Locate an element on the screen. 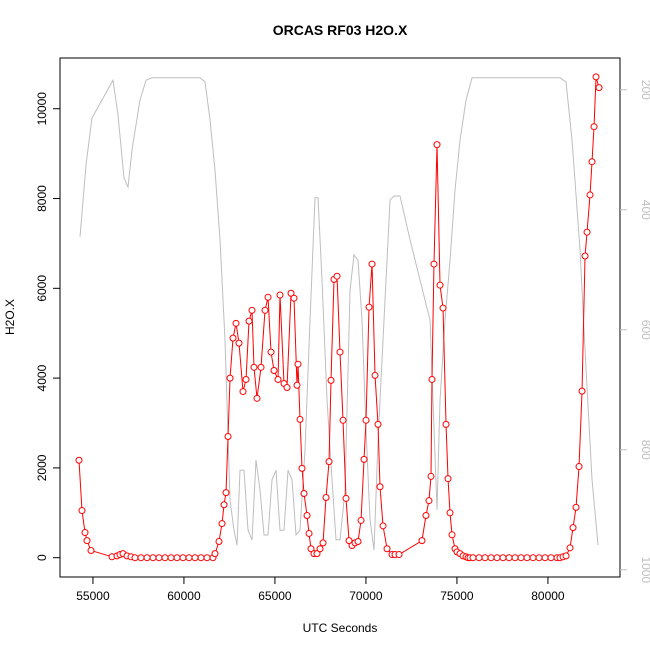 This screenshot has width=650, height=650. y-tick-label: 8000 is located at coordinates (42, 198).